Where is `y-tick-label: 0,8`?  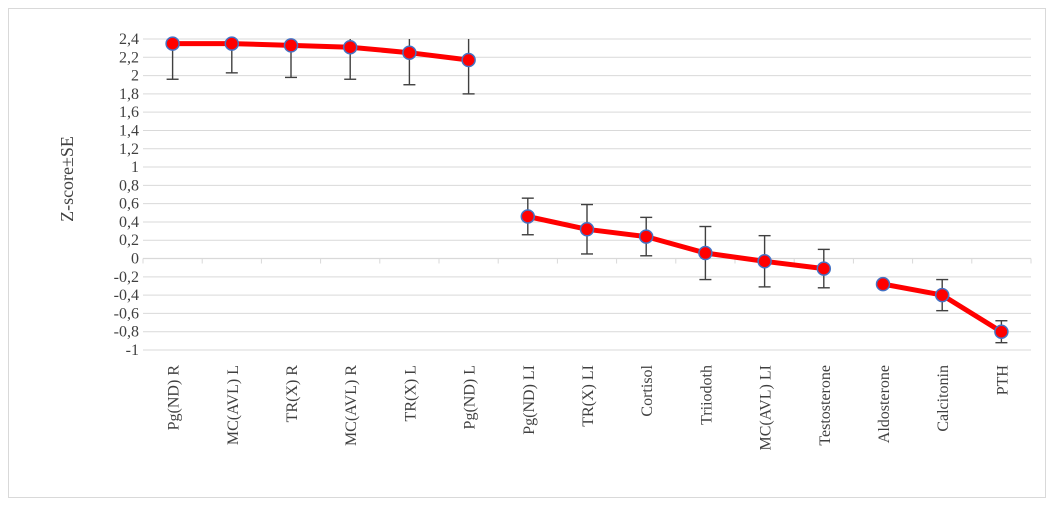
y-tick-label: 0,8 is located at coordinates (129, 185).